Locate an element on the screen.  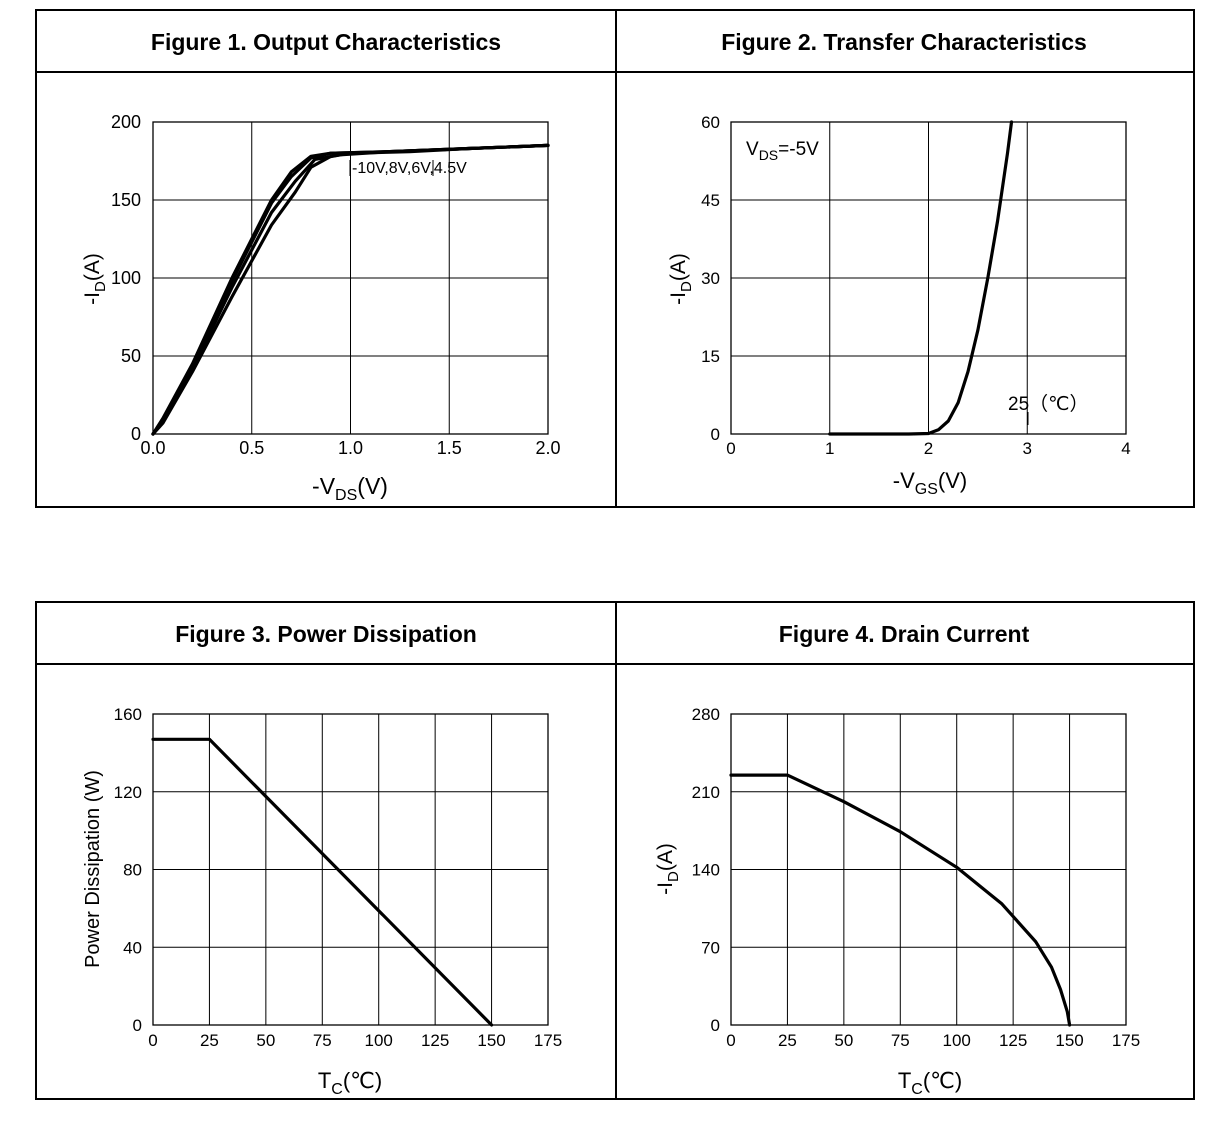
figure3-y-tick-label: 160 is located at coordinates (128, 714).